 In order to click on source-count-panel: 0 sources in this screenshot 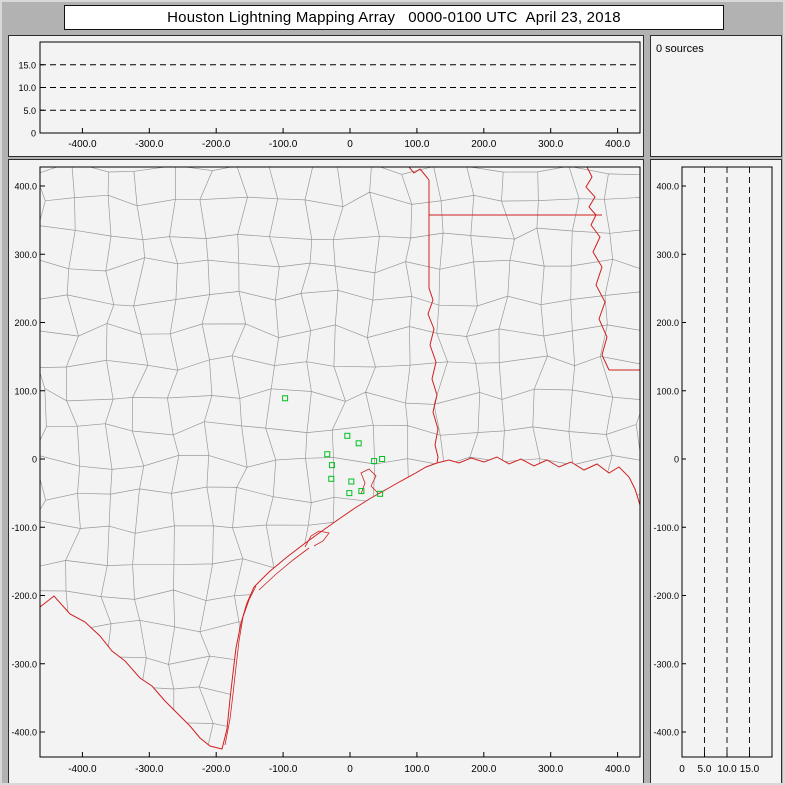, I will do `click(716, 96)`.